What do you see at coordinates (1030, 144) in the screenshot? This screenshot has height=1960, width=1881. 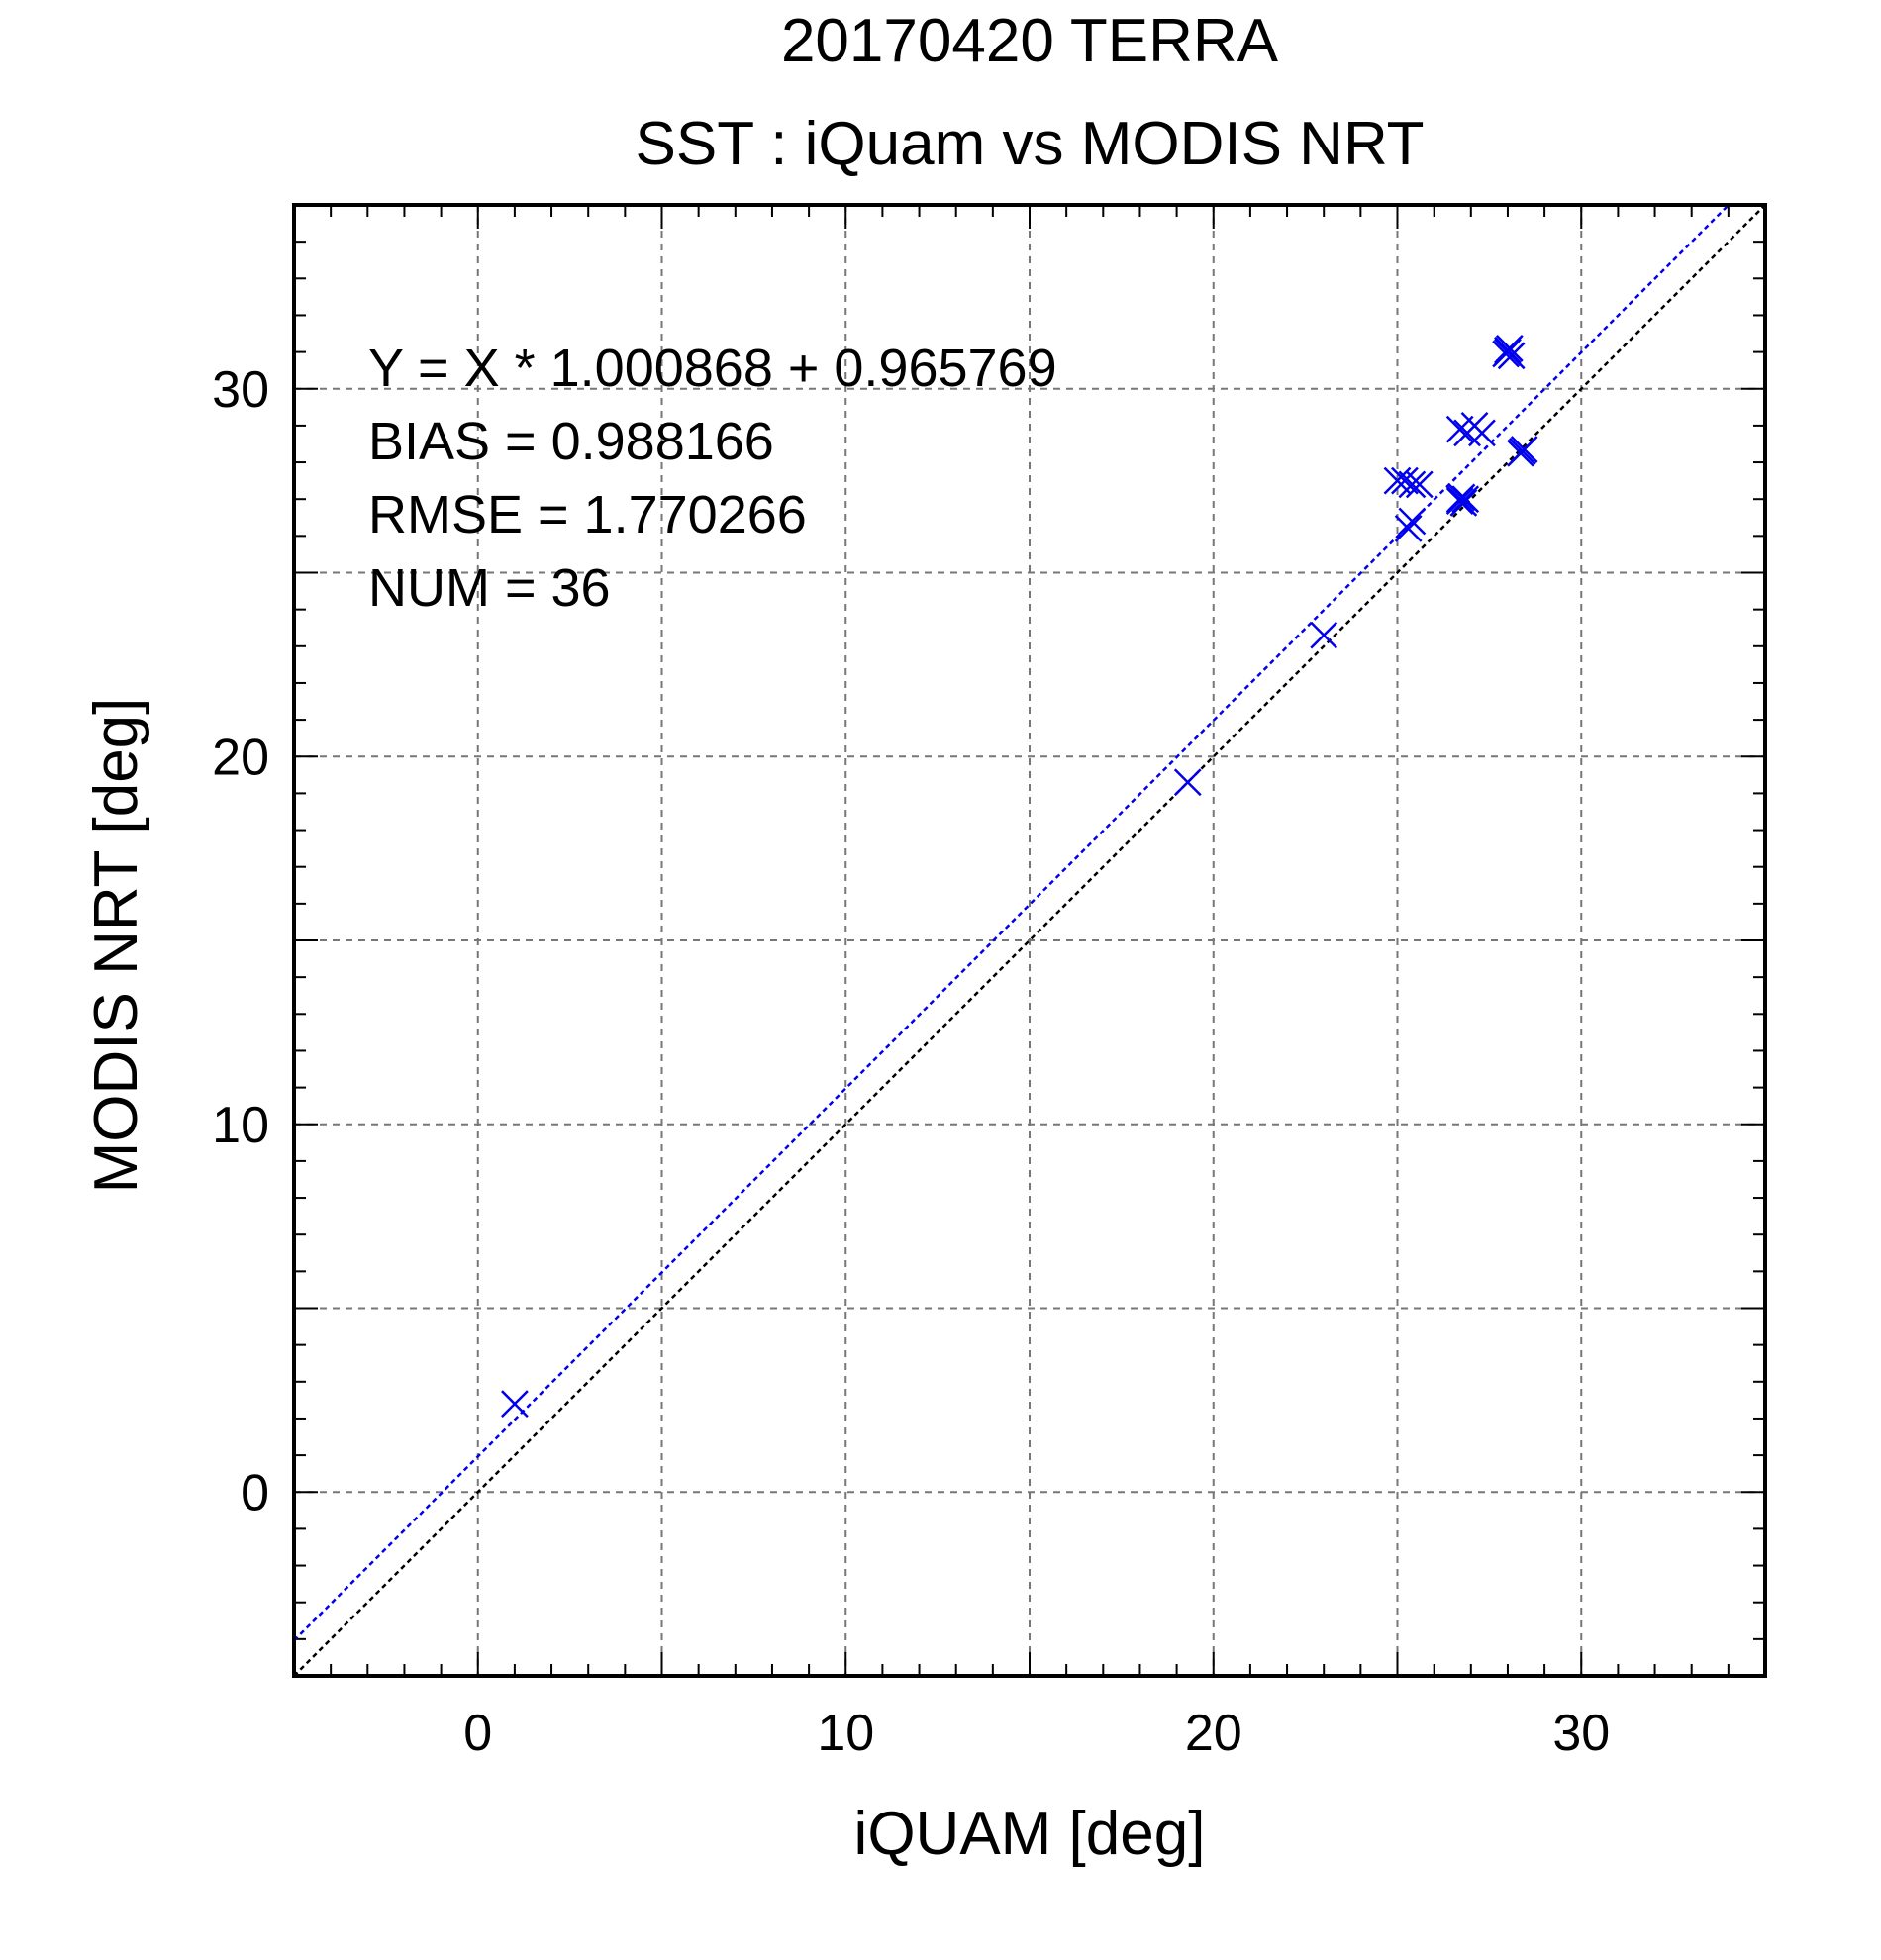 I see `chart-subtitle: SST : iQuam vs MODIS NRT` at bounding box center [1030, 144].